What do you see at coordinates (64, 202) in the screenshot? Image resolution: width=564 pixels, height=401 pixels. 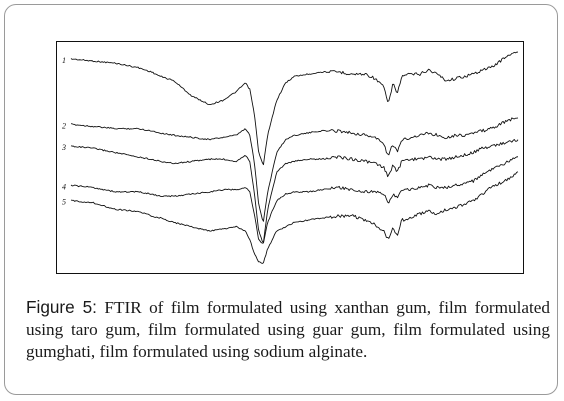 I see `trace-label-5: 5` at bounding box center [64, 202].